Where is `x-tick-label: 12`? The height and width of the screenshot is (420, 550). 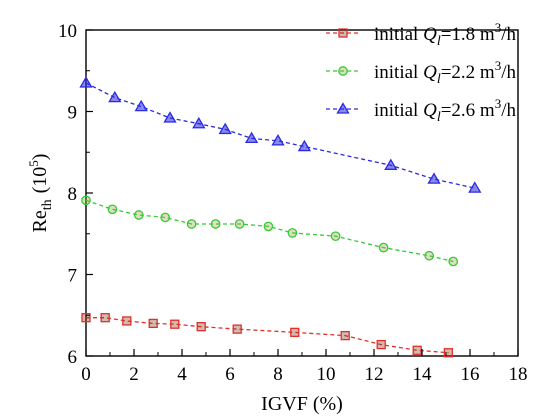 x-tick-label: 12 is located at coordinates (374, 374).